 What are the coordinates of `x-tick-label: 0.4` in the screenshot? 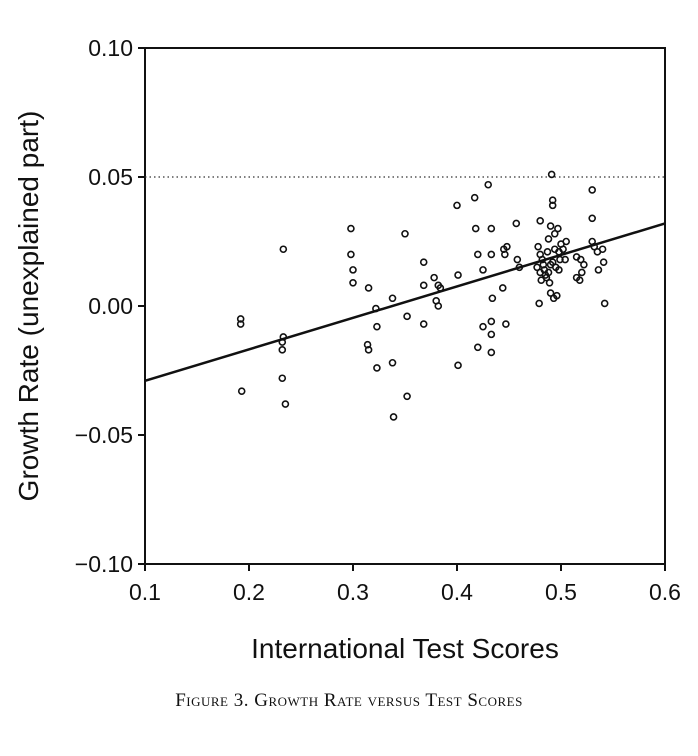 It's located at (457, 592).